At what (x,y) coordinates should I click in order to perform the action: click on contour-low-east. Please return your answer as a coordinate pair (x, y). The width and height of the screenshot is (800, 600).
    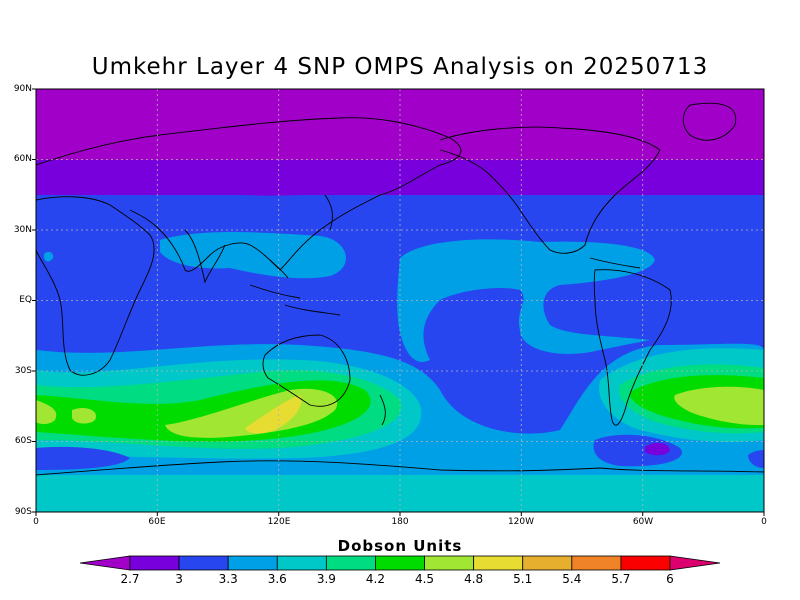
    Looking at the image, I should click on (756, 459).